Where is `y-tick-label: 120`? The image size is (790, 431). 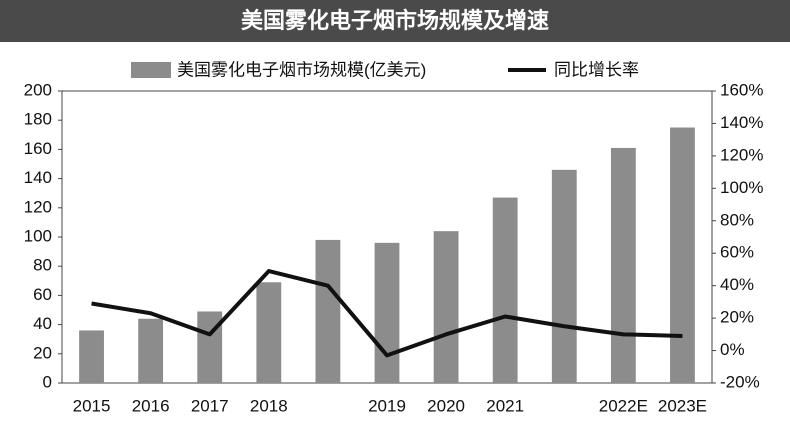
y-tick-label: 120 is located at coordinates (38, 206).